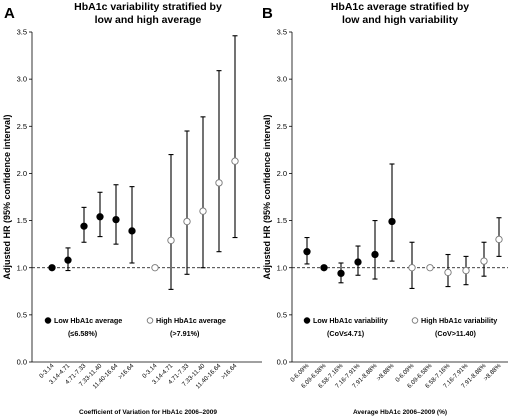  Describe the element at coordinates (456, 333) in the screenshot. I see `legend-sublabel: (CoV>11.40)` at that location.